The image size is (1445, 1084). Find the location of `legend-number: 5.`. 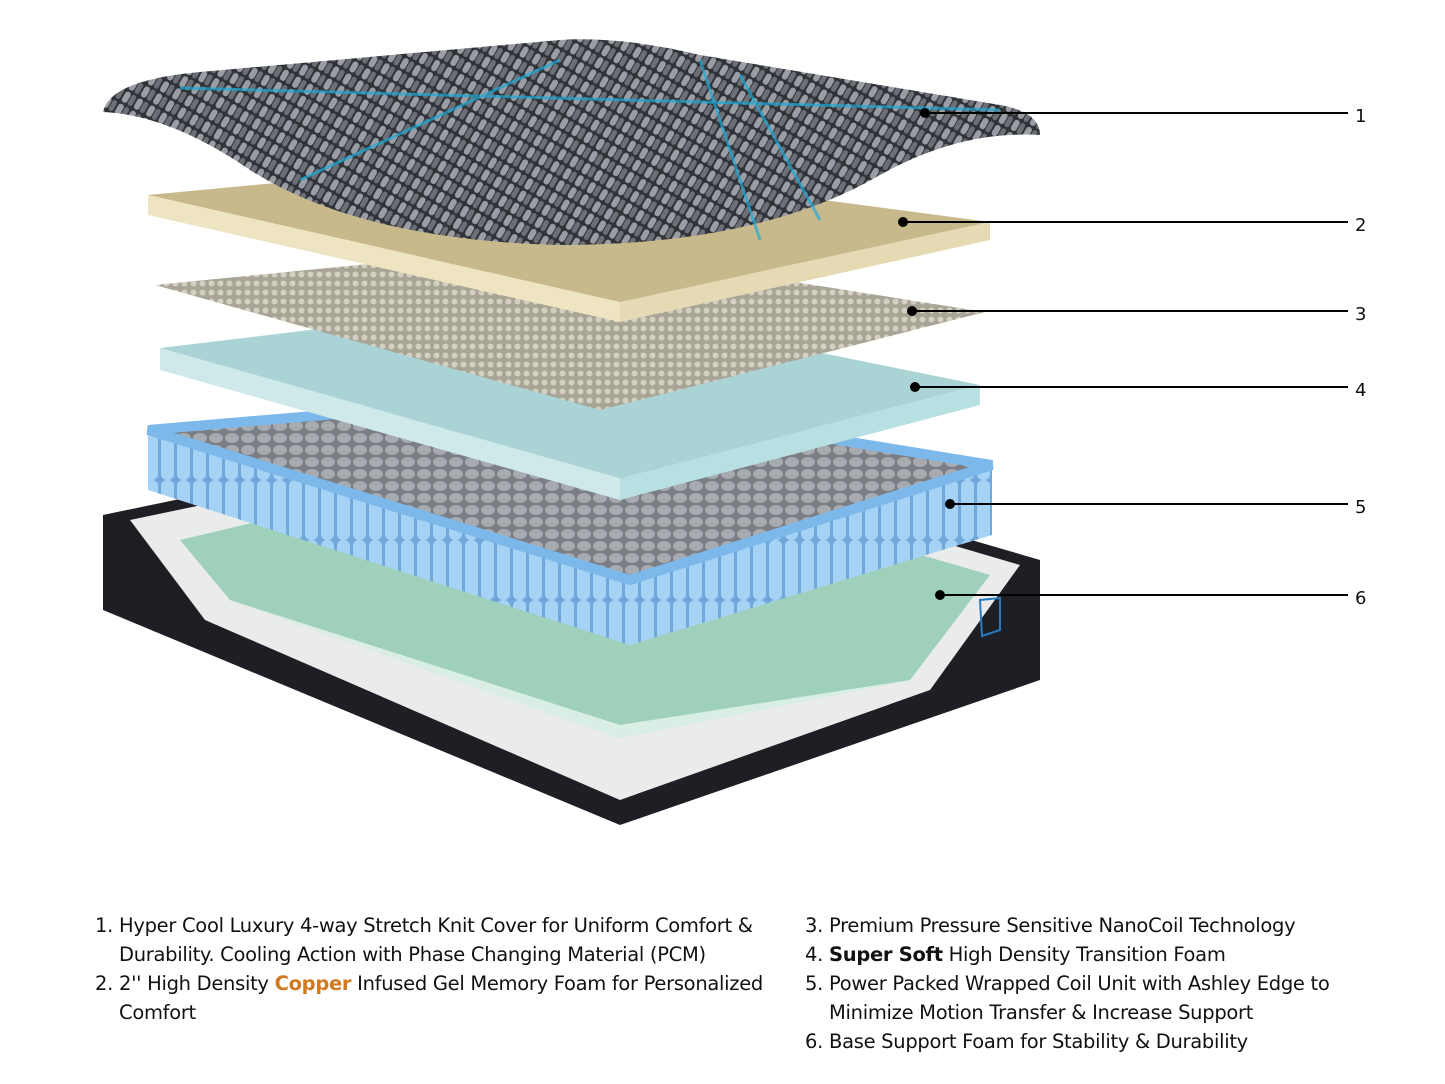

legend-number: 5. is located at coordinates (814, 983).